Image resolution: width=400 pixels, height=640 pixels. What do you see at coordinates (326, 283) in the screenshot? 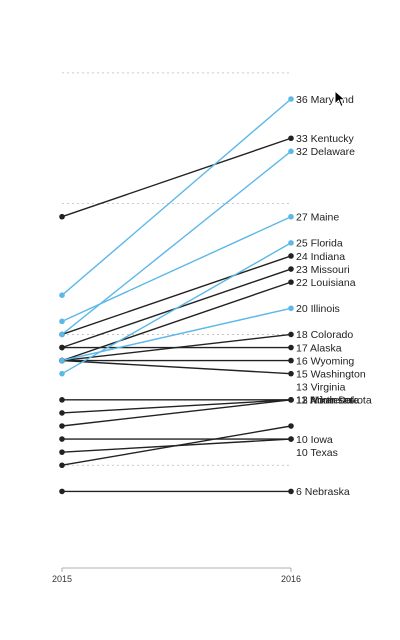
I see `series-label: 22 Louisiana` at bounding box center [326, 283].